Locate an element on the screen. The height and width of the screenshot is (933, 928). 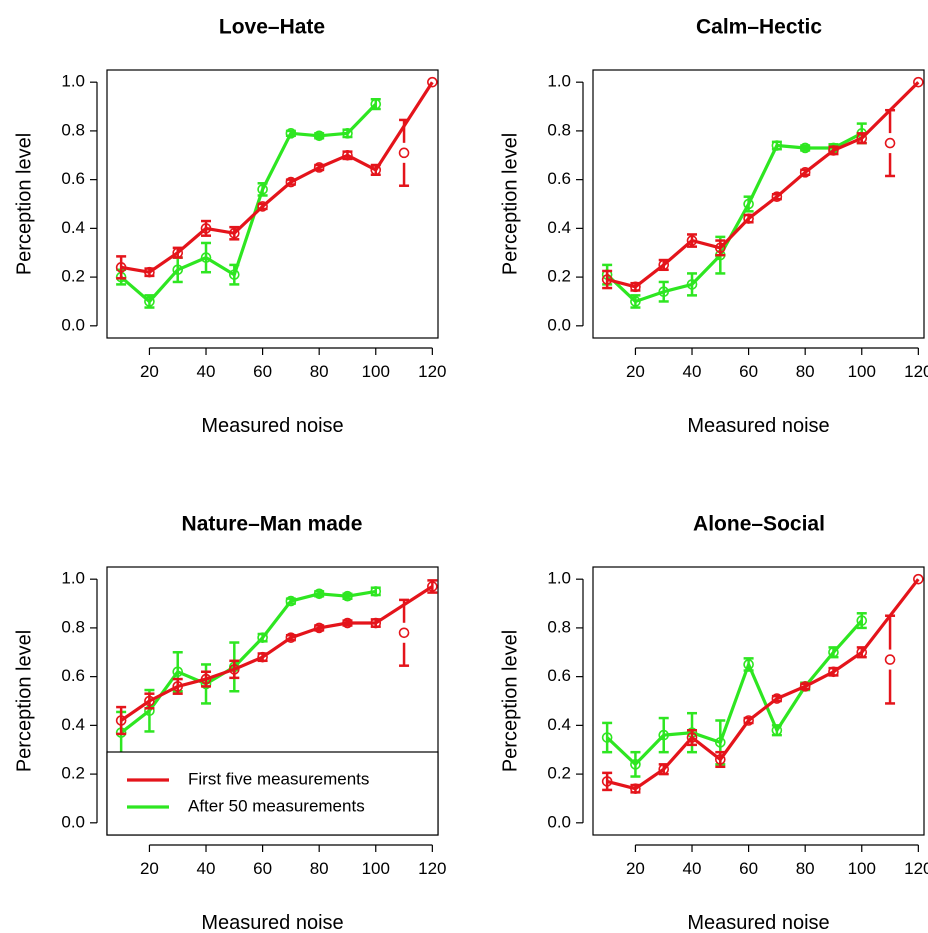
chart-title: Nature–Man made is located at coordinates (272, 524).